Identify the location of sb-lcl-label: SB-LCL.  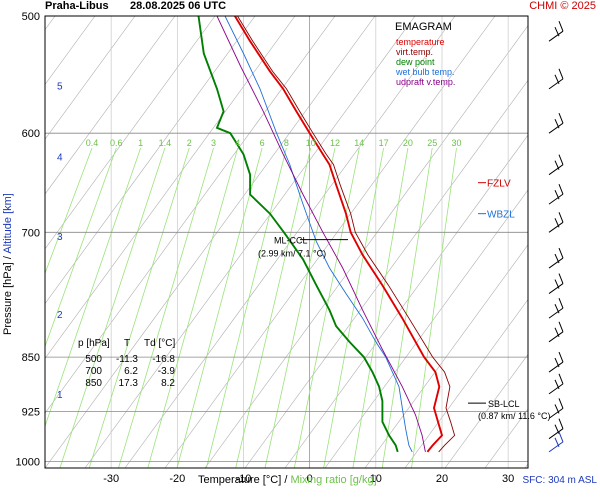
(504, 404).